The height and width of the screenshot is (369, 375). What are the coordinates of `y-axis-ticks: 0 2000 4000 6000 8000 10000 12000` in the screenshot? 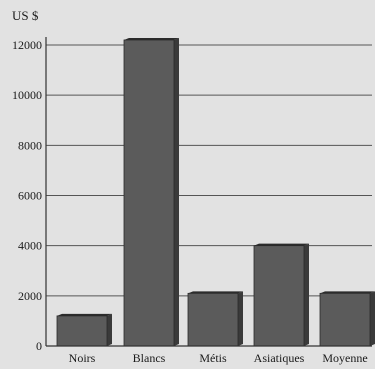 It's located at (27, 195).